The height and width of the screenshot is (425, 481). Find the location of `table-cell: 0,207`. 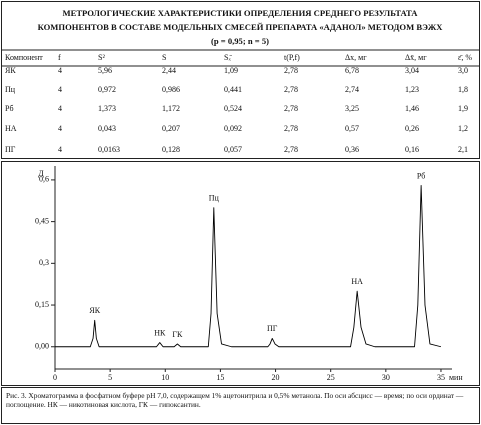

table-cell: 0,207 is located at coordinates (171, 128).